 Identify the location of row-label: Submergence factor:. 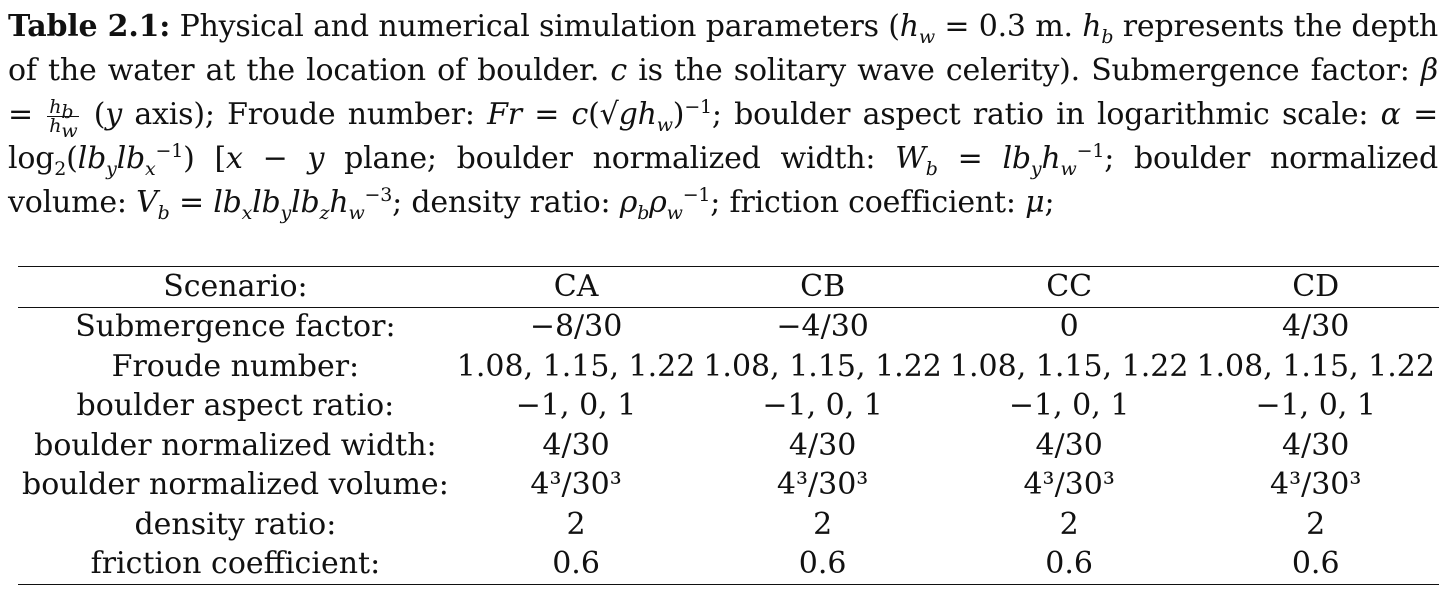
(235, 327).